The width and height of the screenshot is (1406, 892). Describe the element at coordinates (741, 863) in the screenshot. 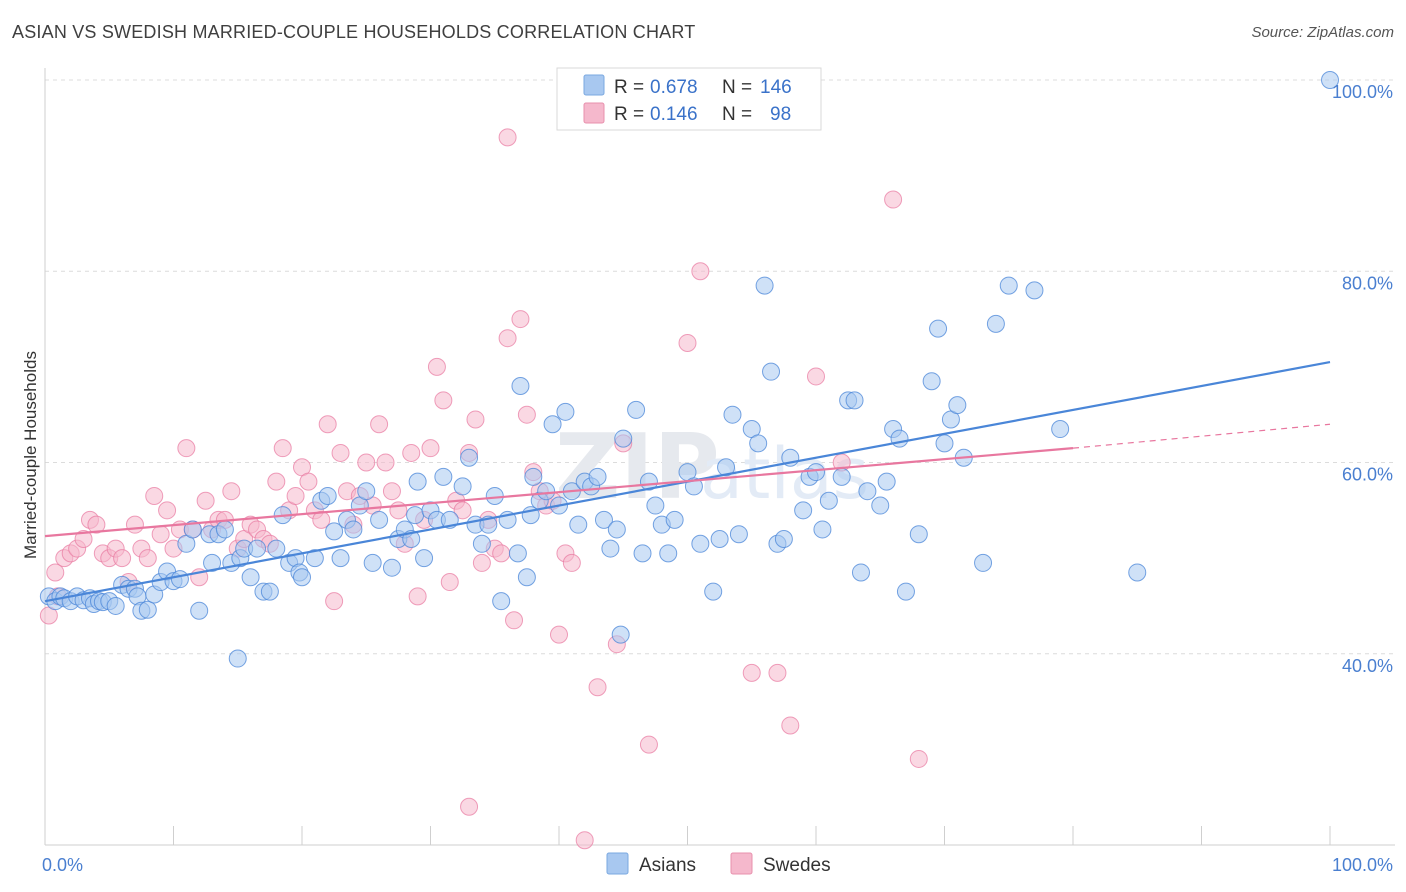

I see `bottom-legend-swatch-swedes` at that location.